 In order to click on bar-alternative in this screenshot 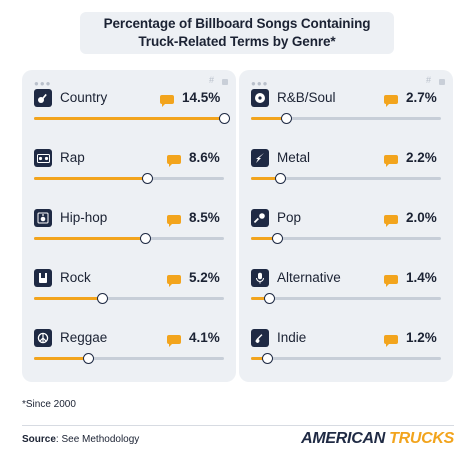, I will do `click(260, 298)`.